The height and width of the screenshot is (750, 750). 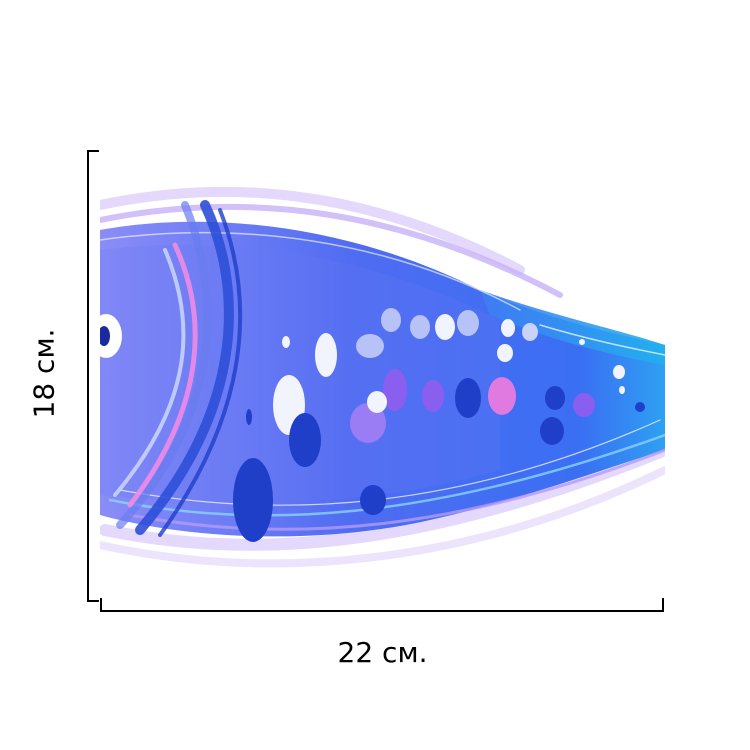 I want to click on height-dimension-line, so click(x=93, y=376).